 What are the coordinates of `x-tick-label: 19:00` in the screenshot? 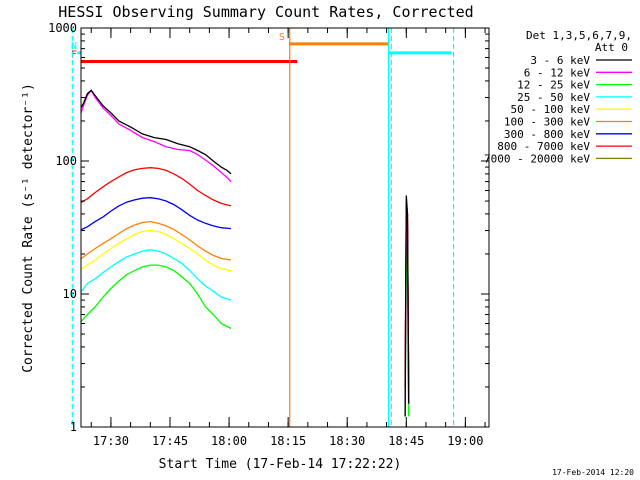 It's located at (465, 441).